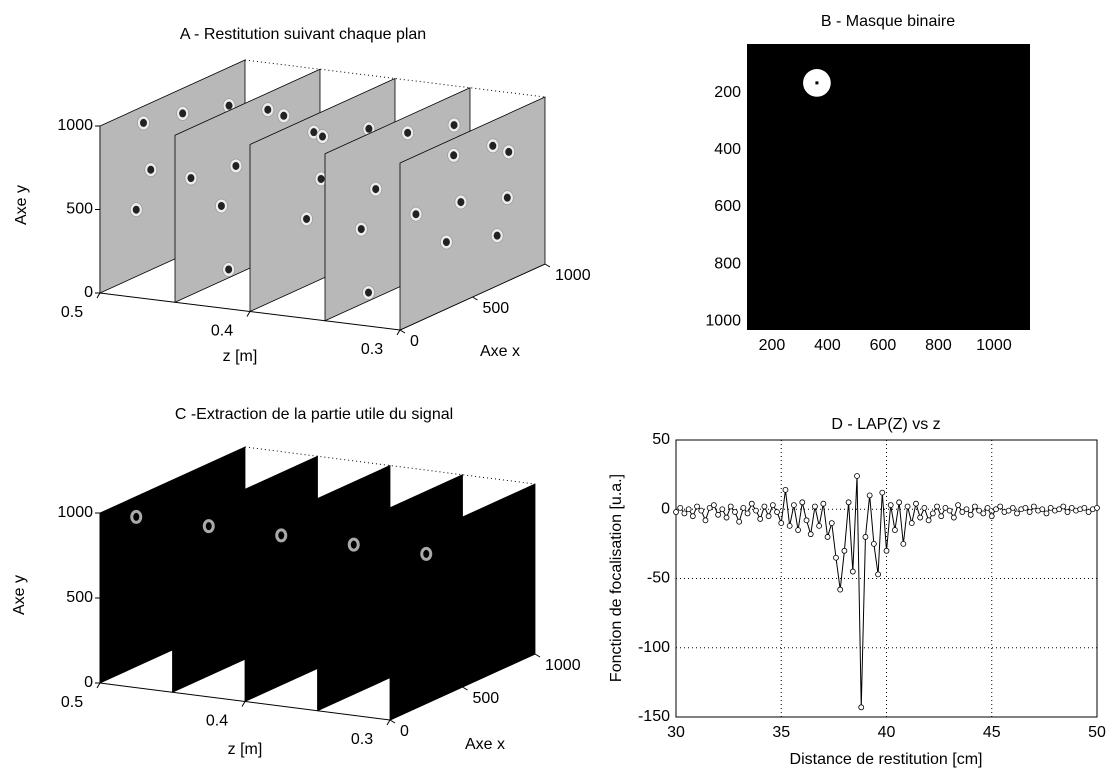 This screenshot has height=773, width=1106. What do you see at coordinates (772, 345) in the screenshot?
I see `x-tick-label: 200` at bounding box center [772, 345].